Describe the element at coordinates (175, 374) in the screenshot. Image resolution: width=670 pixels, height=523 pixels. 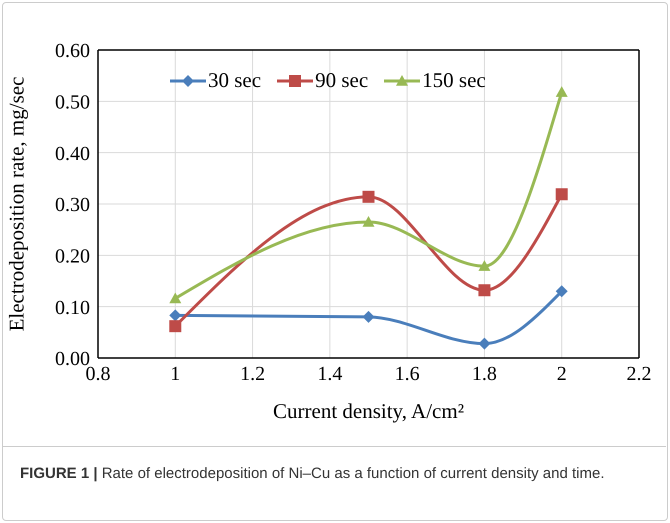
I see `x-tick-label: 1` at that location.